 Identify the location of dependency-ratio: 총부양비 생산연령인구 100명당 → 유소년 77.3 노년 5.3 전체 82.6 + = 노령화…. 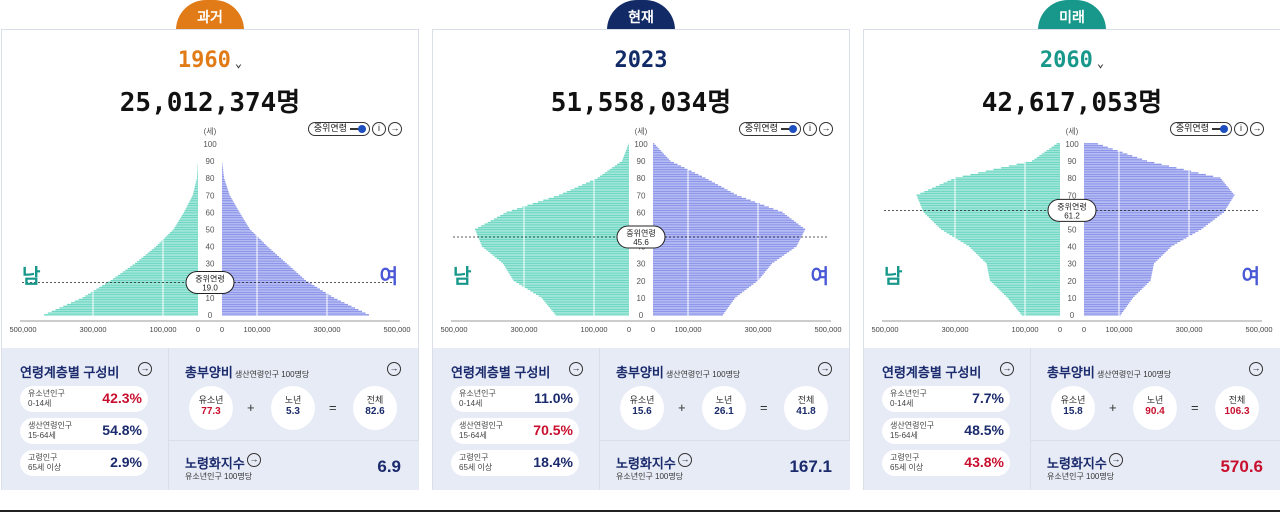
(293, 419).